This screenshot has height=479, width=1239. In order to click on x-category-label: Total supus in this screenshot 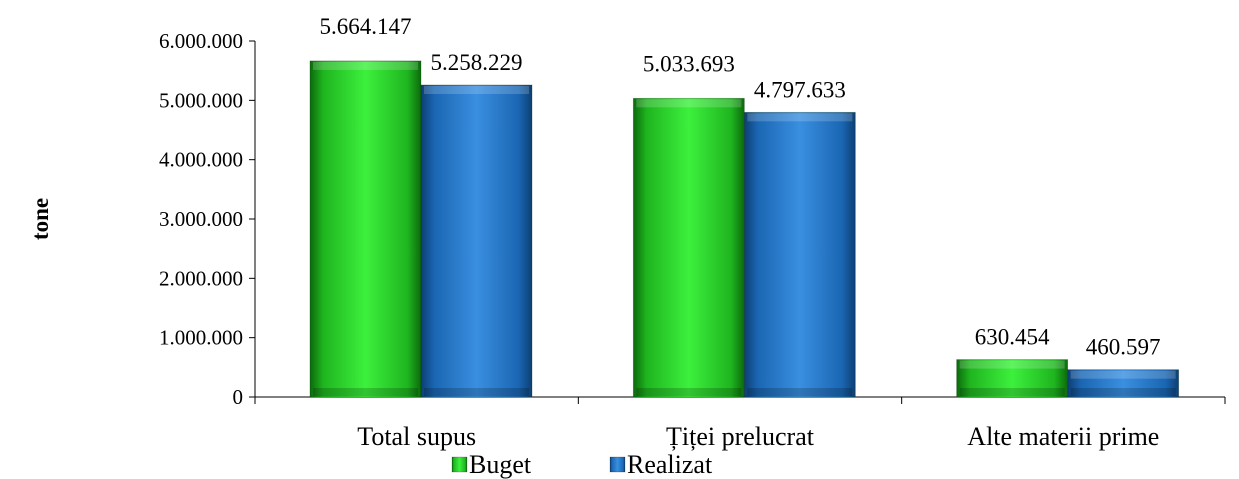, I will do `click(416, 436)`.